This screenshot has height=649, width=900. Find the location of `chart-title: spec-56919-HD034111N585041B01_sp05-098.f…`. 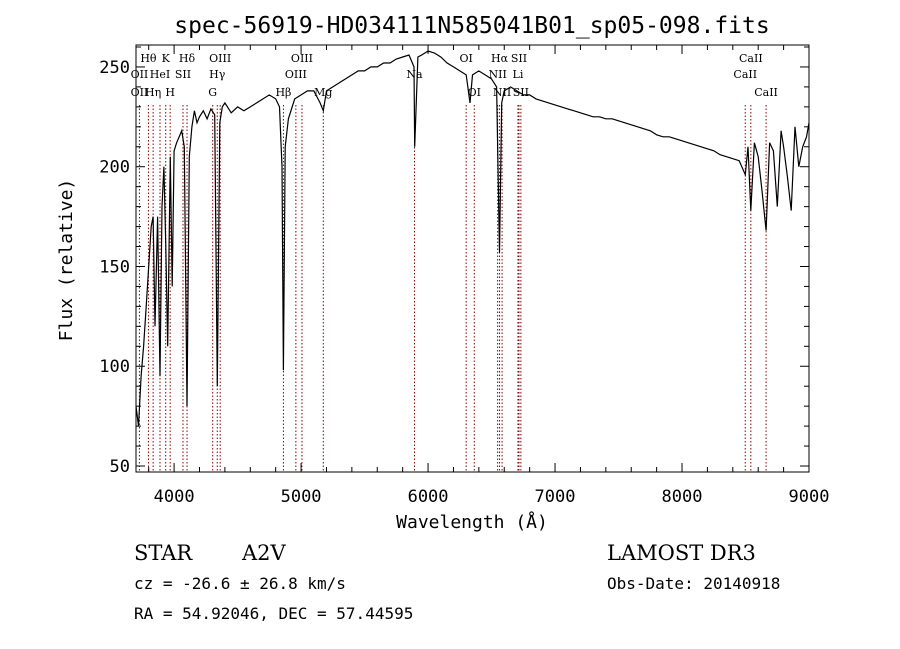

chart-title: spec-56919-HD034111N585041B01_sp05-098.f… is located at coordinates (471, 26).